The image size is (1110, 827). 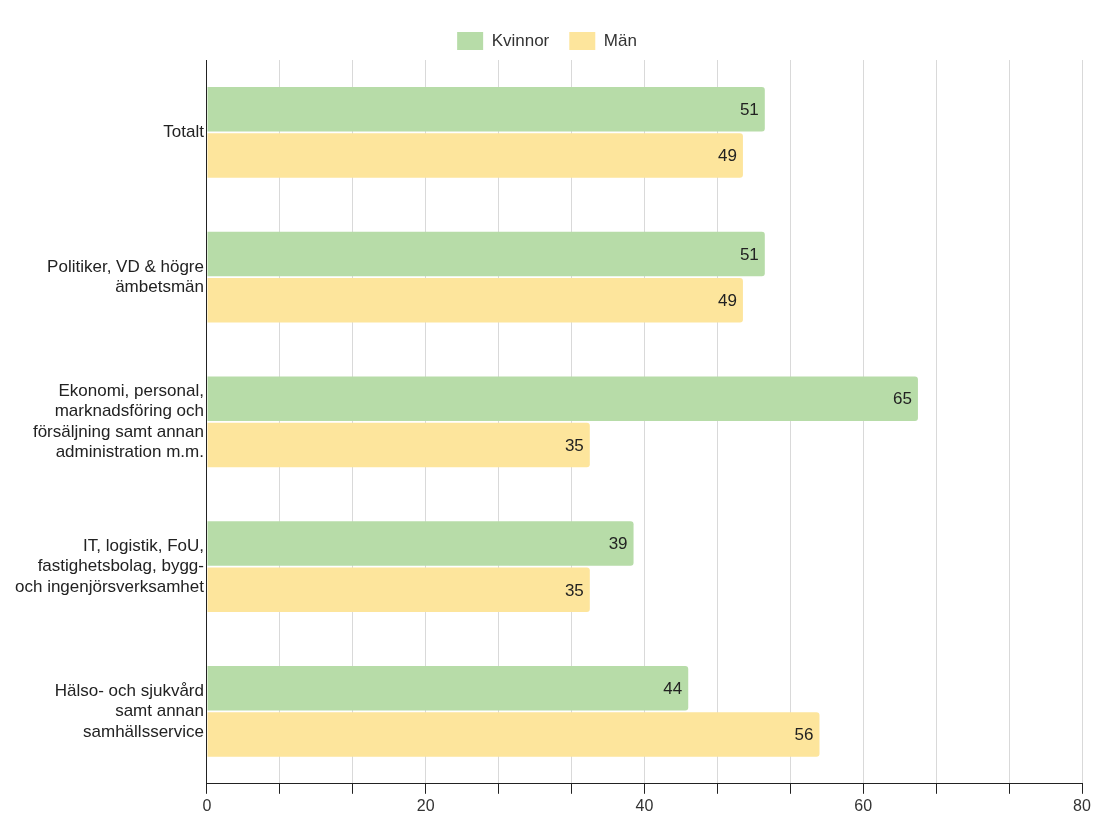 I want to click on data-label: 44, so click(x=673, y=688).